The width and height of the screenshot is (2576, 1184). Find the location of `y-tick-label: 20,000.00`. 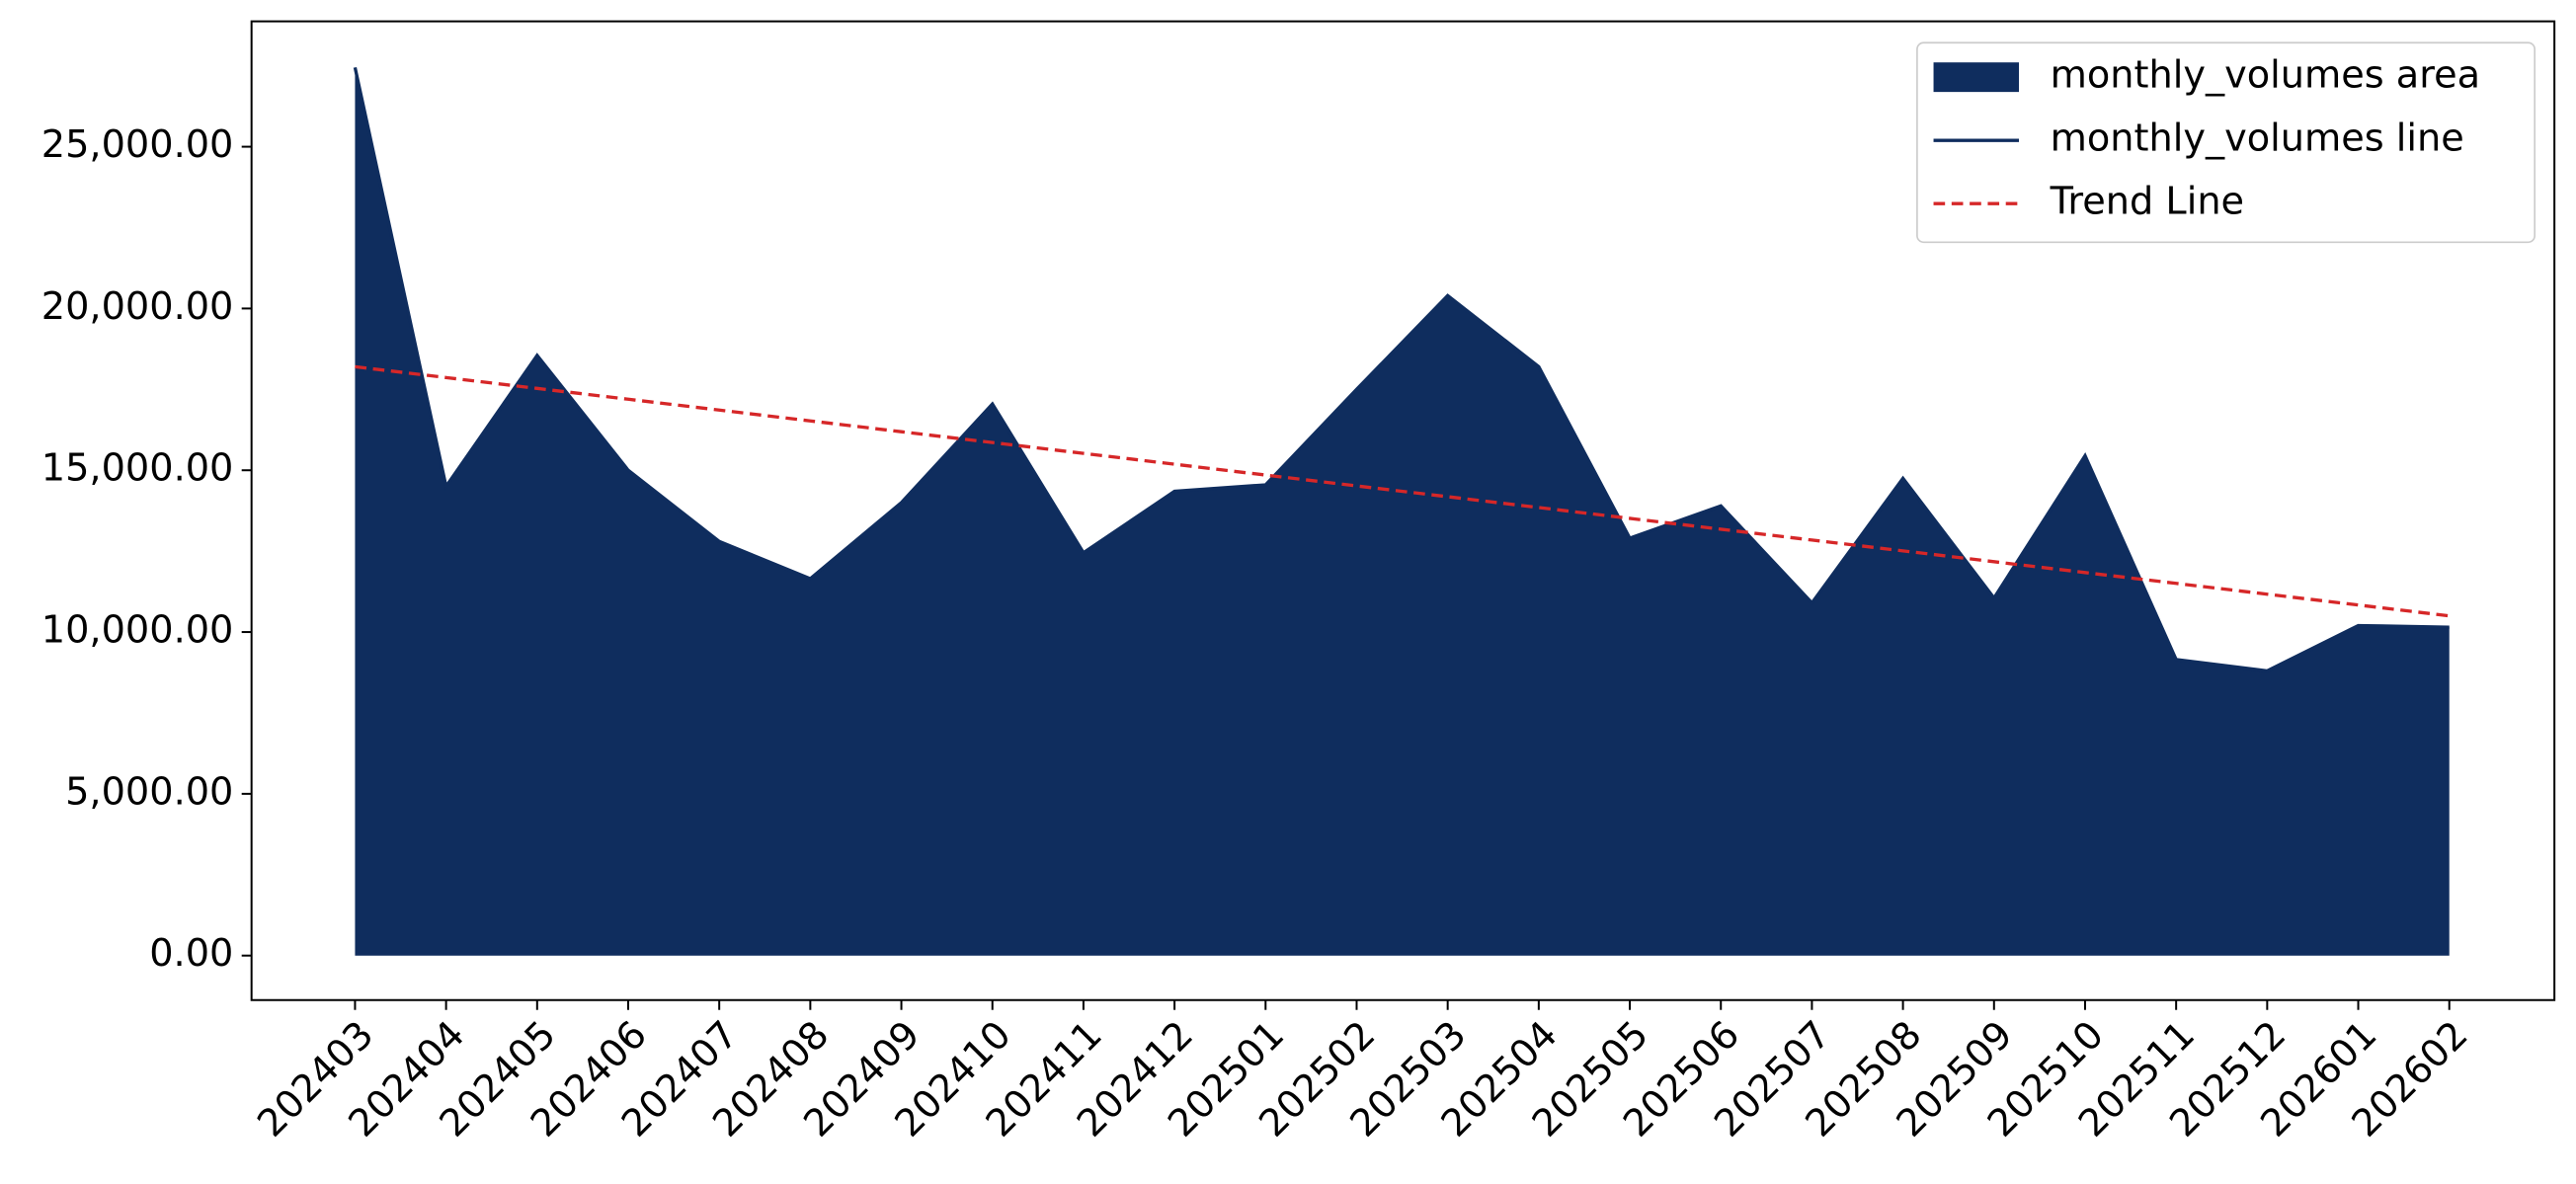

y-tick-label: 20,000.00 is located at coordinates (137, 307).